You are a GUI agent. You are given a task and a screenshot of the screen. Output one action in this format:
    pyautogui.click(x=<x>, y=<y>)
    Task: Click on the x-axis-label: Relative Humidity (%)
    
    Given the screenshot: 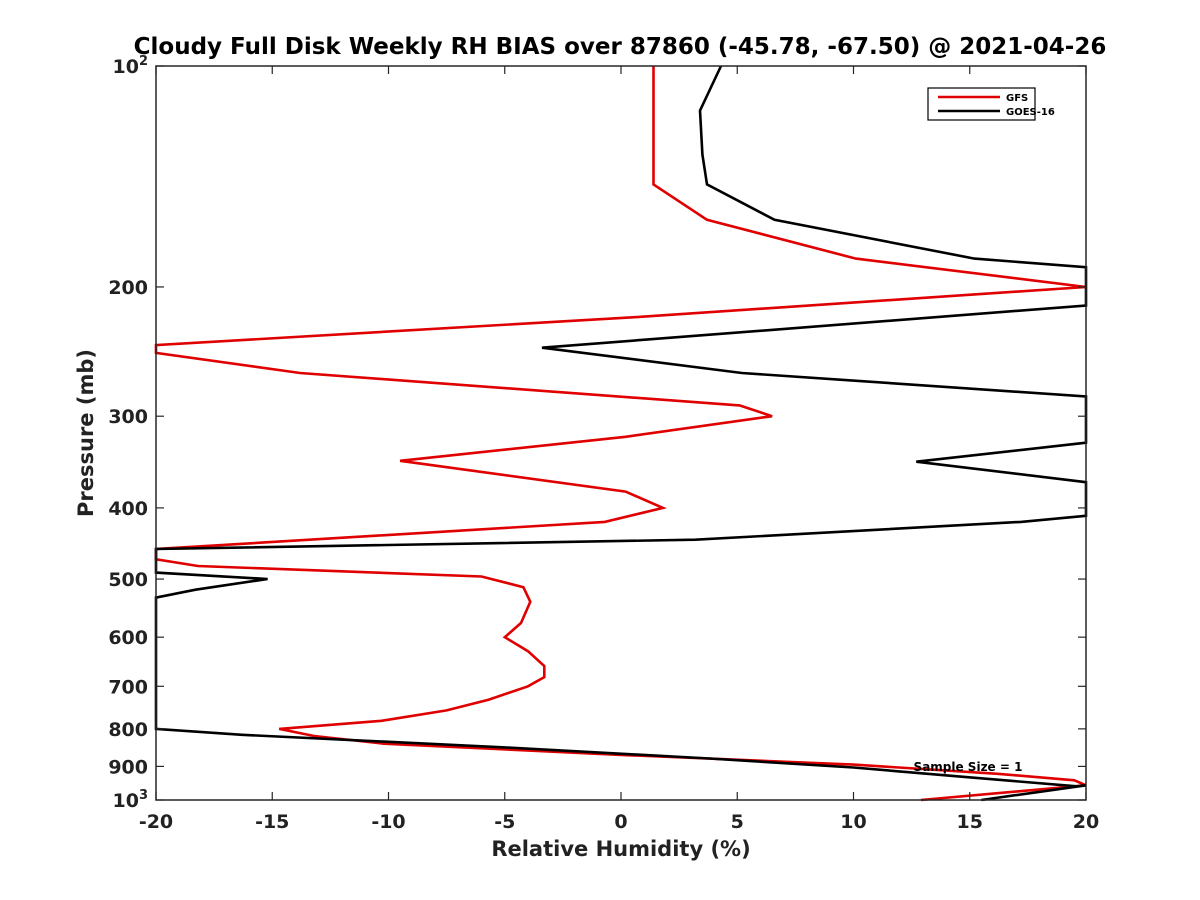 What is the action you would take?
    pyautogui.click(x=620, y=849)
    